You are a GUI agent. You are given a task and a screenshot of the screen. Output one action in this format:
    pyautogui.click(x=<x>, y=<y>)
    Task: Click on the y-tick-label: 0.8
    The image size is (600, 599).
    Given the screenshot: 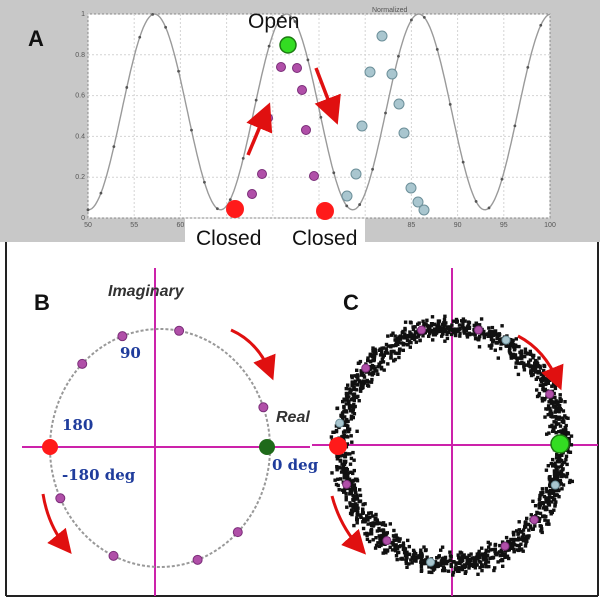 What is the action you would take?
    pyautogui.click(x=80, y=55)
    